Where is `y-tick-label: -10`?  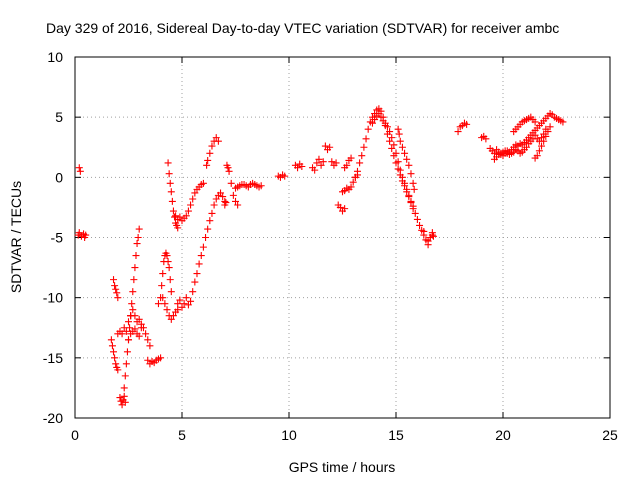
y-tick-label: -10 is located at coordinates (53, 298).